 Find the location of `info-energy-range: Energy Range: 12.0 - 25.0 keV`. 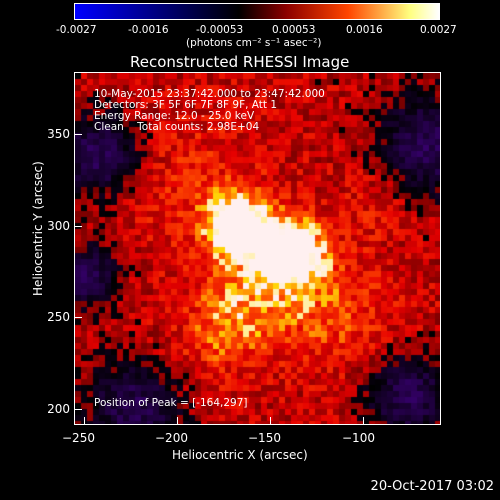

info-energy-range: Energy Range: 12.0 - 25.0 keV is located at coordinates (174, 116).